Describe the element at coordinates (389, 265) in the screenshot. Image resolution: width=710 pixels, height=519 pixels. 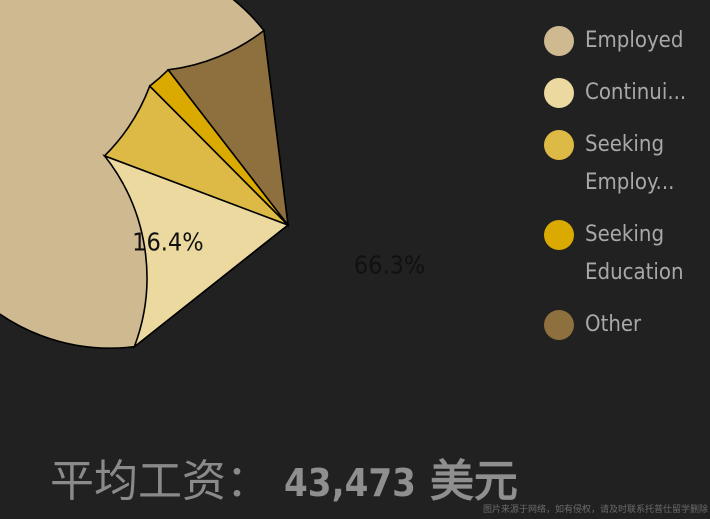
I see `data-label-employed: 66.3%` at that location.